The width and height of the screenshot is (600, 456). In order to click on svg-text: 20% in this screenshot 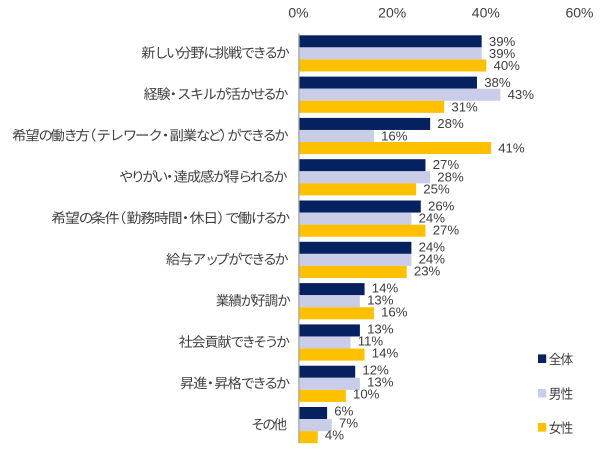, I will do `click(392, 13)`.